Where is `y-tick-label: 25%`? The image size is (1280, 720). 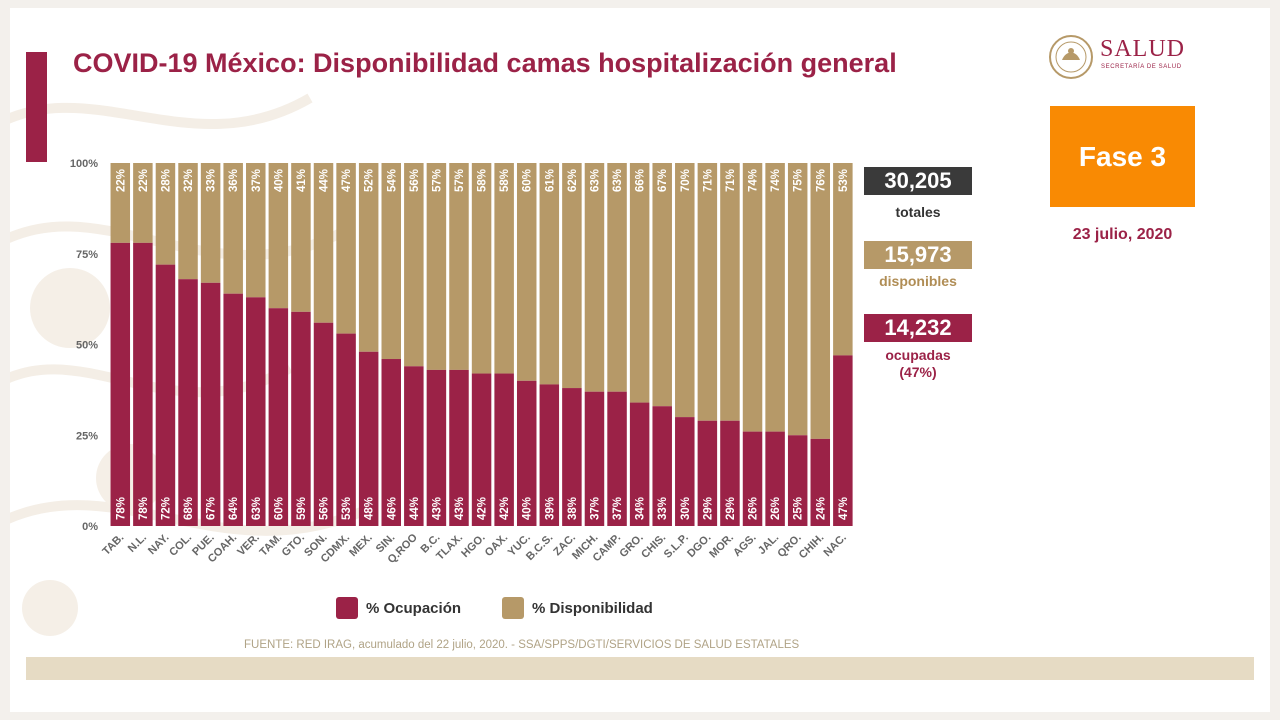 y-tick-label: 25% is located at coordinates (87, 436).